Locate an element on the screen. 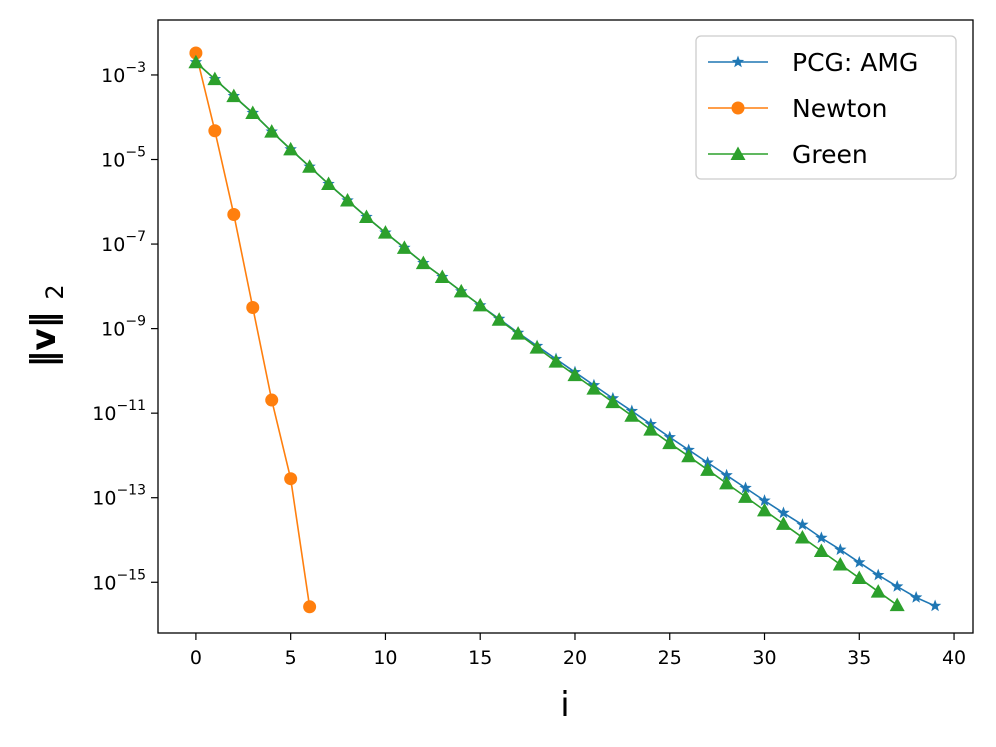 This screenshot has width=996, height=747. legend: PCG: AMG Newton Green is located at coordinates (826, 107).